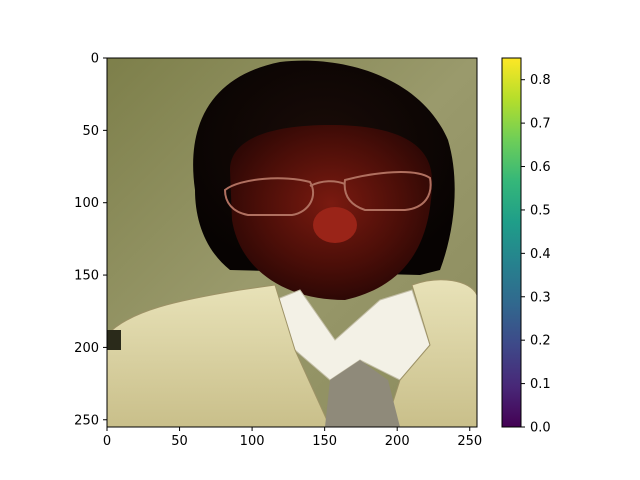 The height and width of the screenshot is (480, 640). What do you see at coordinates (219, 355) in the screenshot?
I see `image-jacket-left` at bounding box center [219, 355].